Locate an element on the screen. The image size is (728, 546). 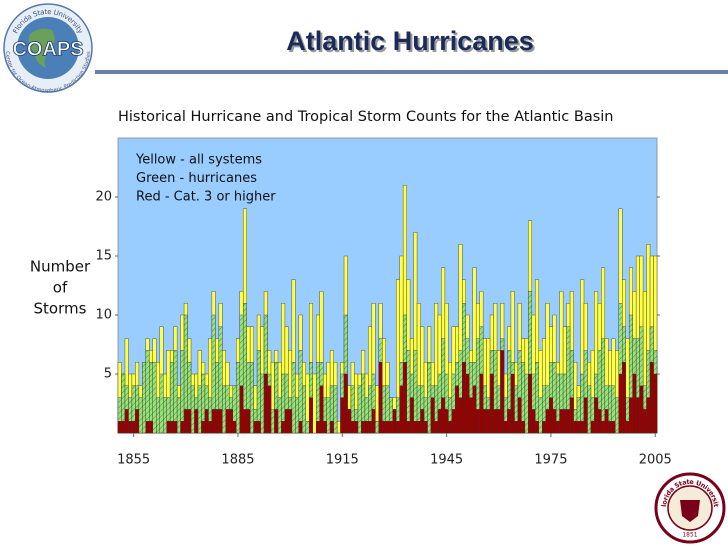
seal-year: 1851 is located at coordinates (689, 535).